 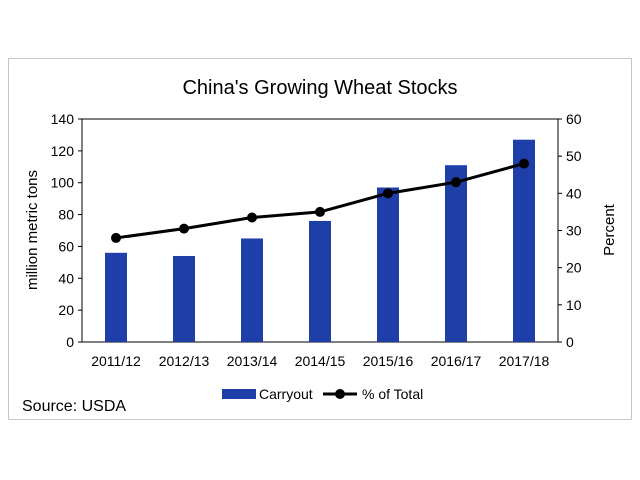 What do you see at coordinates (392, 394) in the screenshot?
I see `legend-percent-label: % of Total` at bounding box center [392, 394].